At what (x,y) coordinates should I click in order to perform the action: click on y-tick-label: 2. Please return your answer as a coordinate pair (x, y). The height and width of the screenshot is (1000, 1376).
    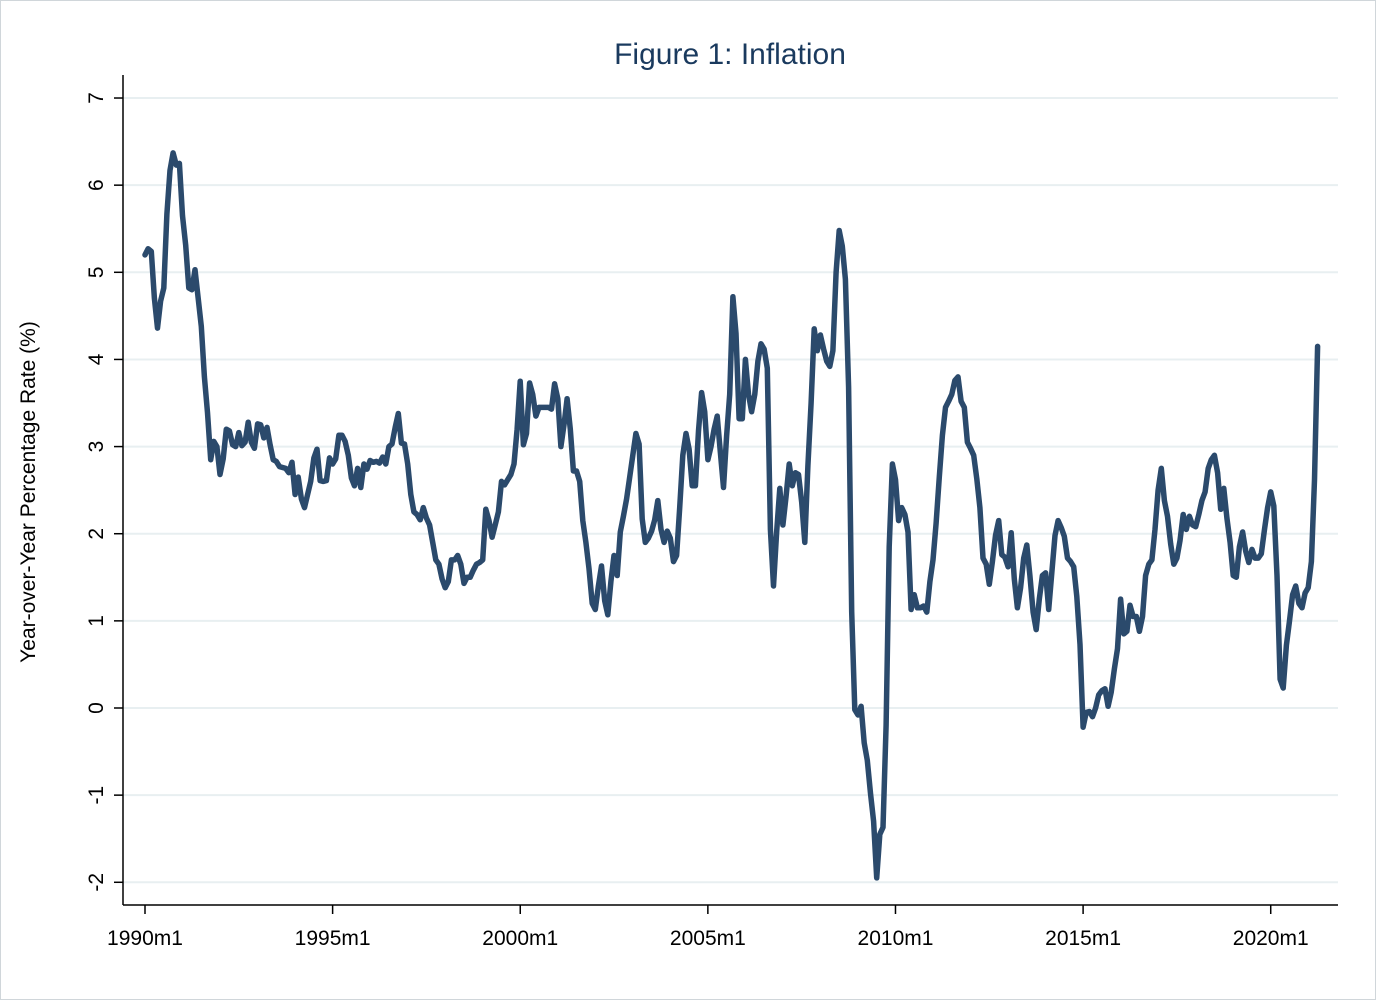
    Looking at the image, I should click on (96, 534).